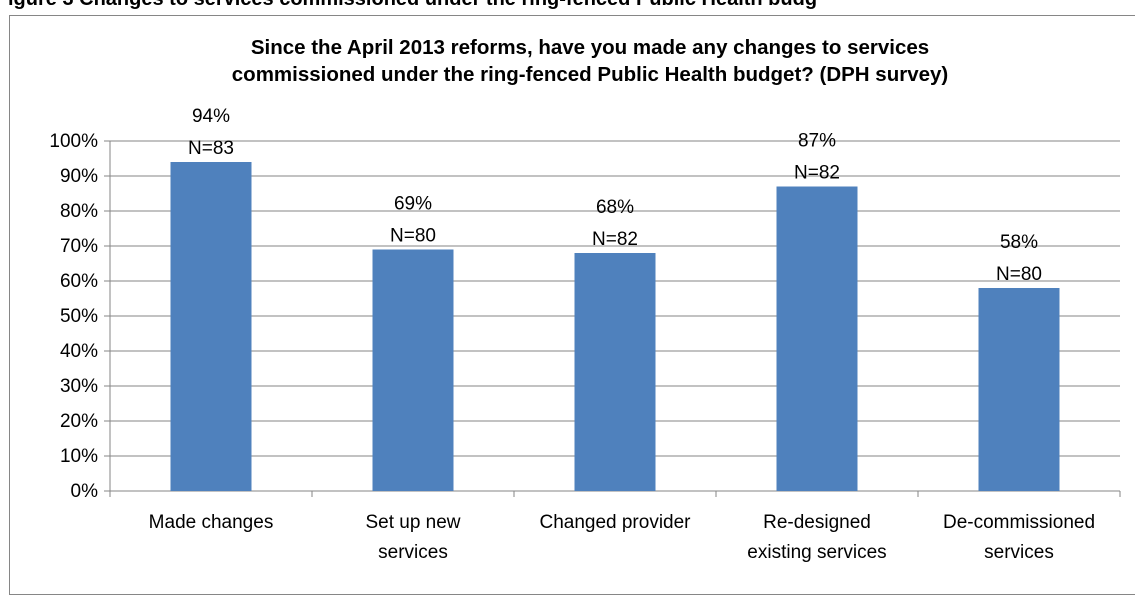 This screenshot has height=595, width=1135. What do you see at coordinates (413, 204) in the screenshot?
I see `data-label-percent: 69%` at bounding box center [413, 204].